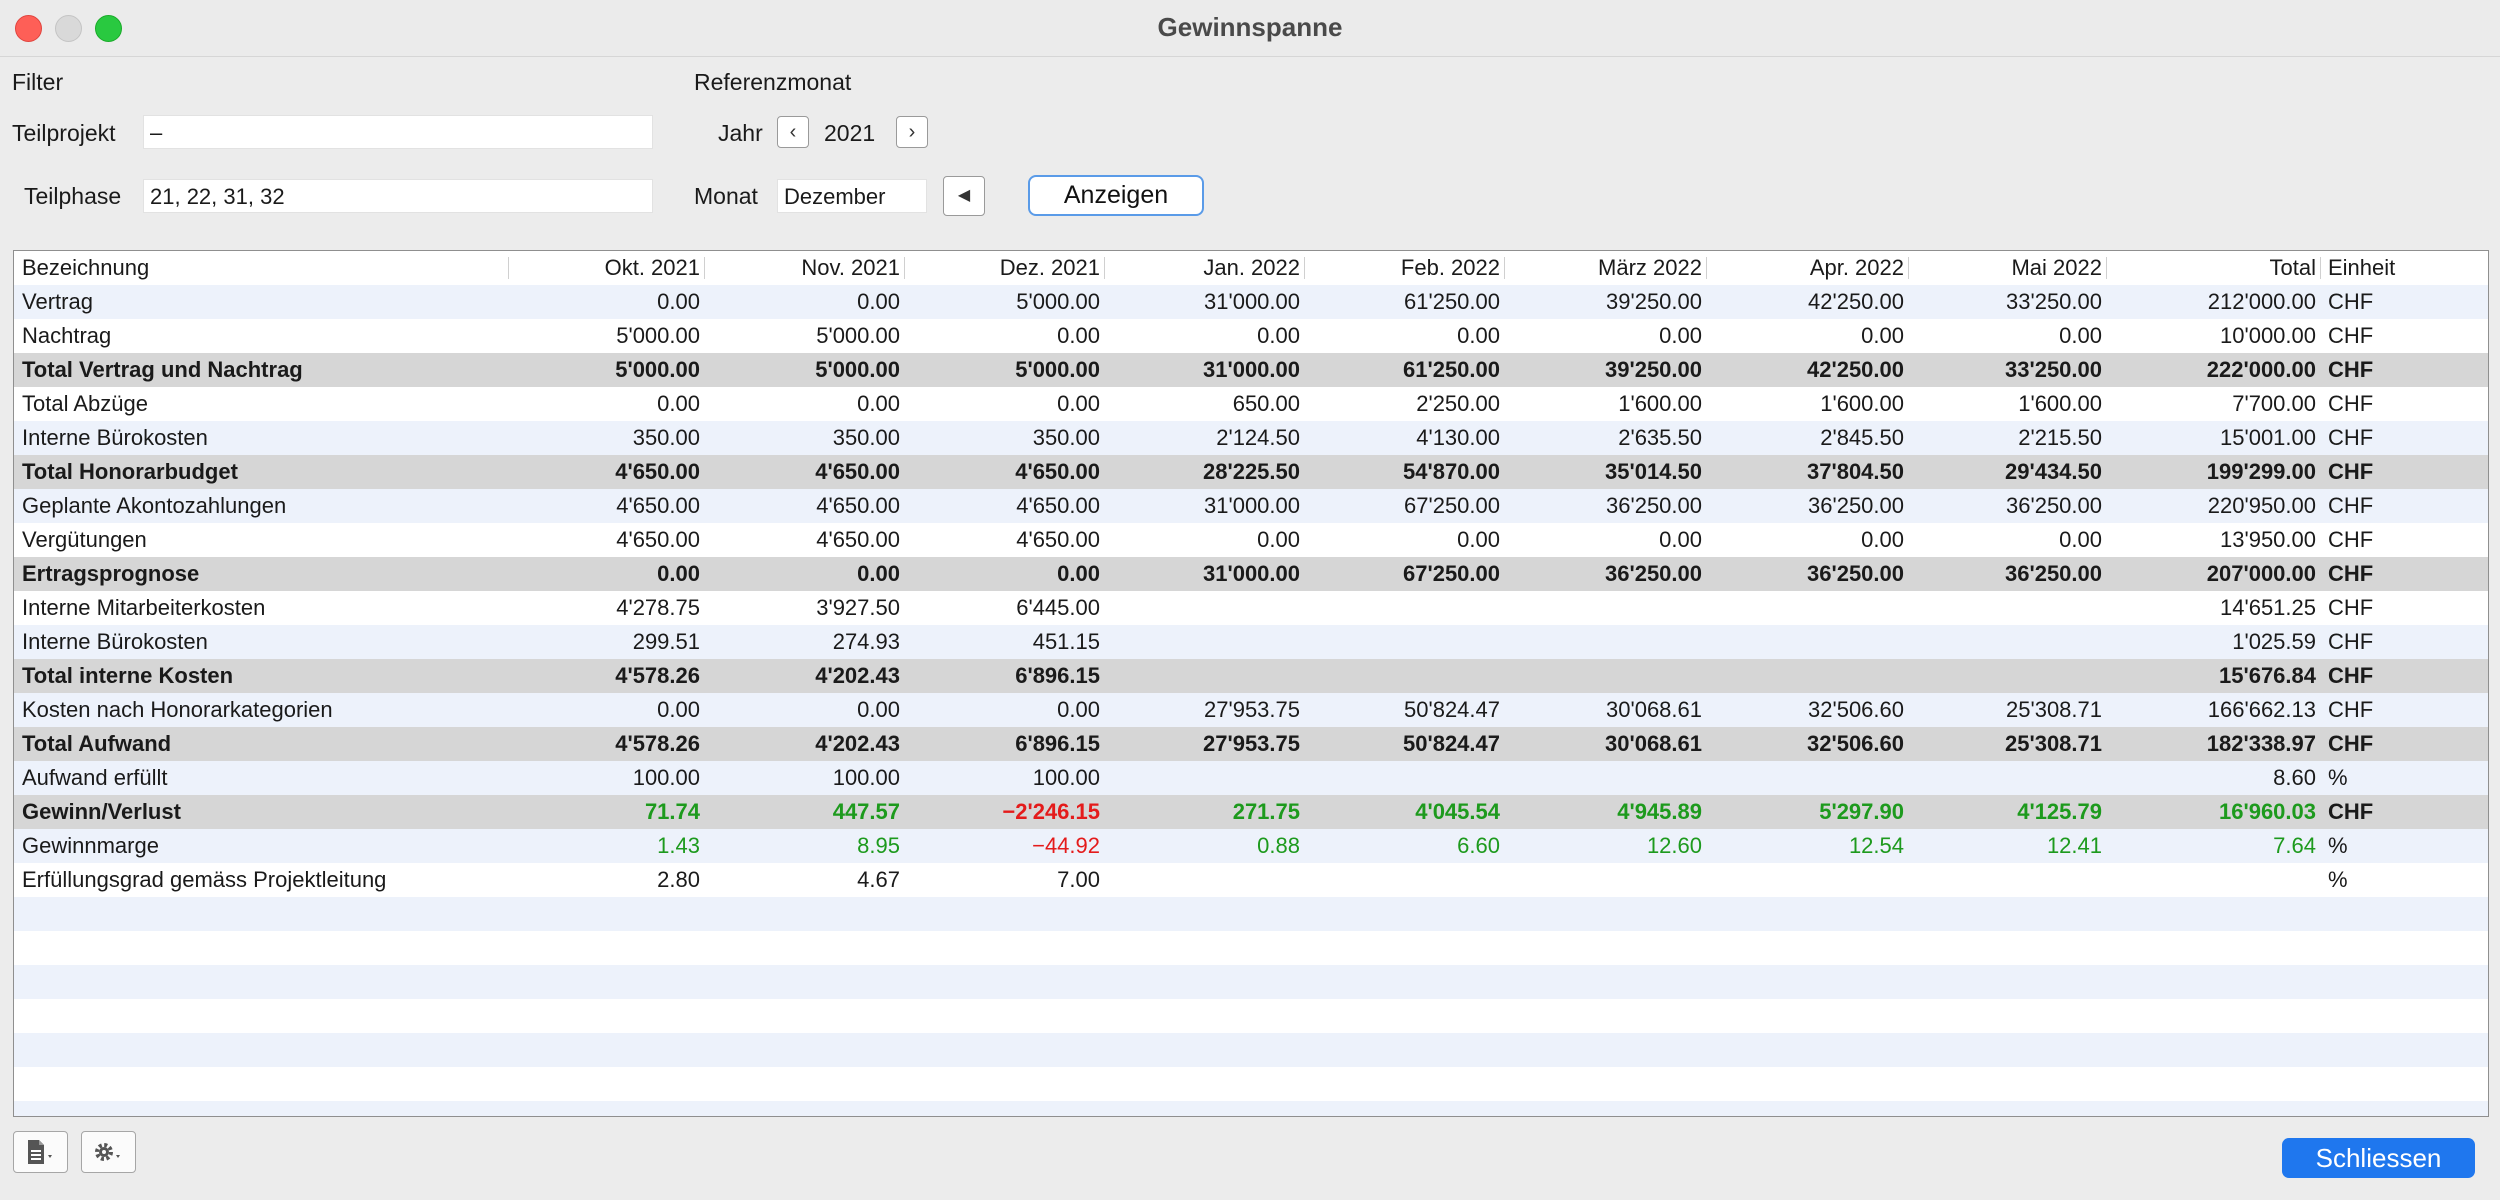  I want to click on table-cell: 71.74, so click(672, 811).